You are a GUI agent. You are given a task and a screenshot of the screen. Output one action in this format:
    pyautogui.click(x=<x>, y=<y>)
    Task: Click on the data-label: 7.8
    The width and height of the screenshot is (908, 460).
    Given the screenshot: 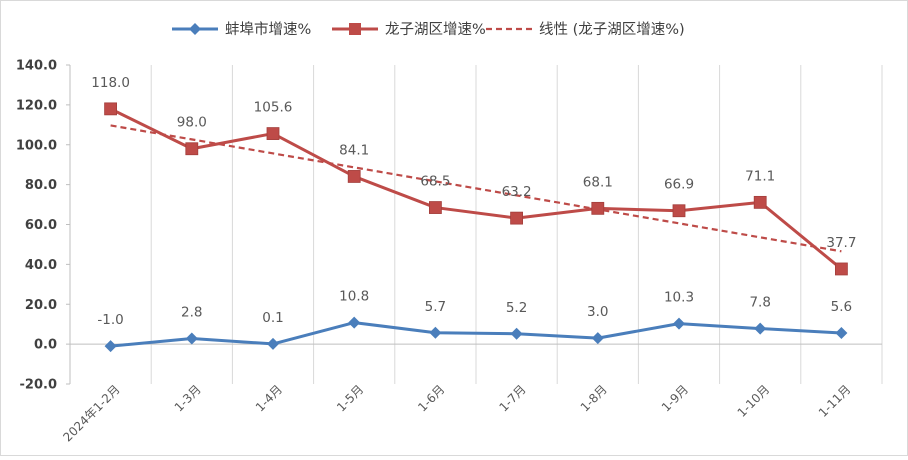 What is the action you would take?
    pyautogui.click(x=759, y=303)
    